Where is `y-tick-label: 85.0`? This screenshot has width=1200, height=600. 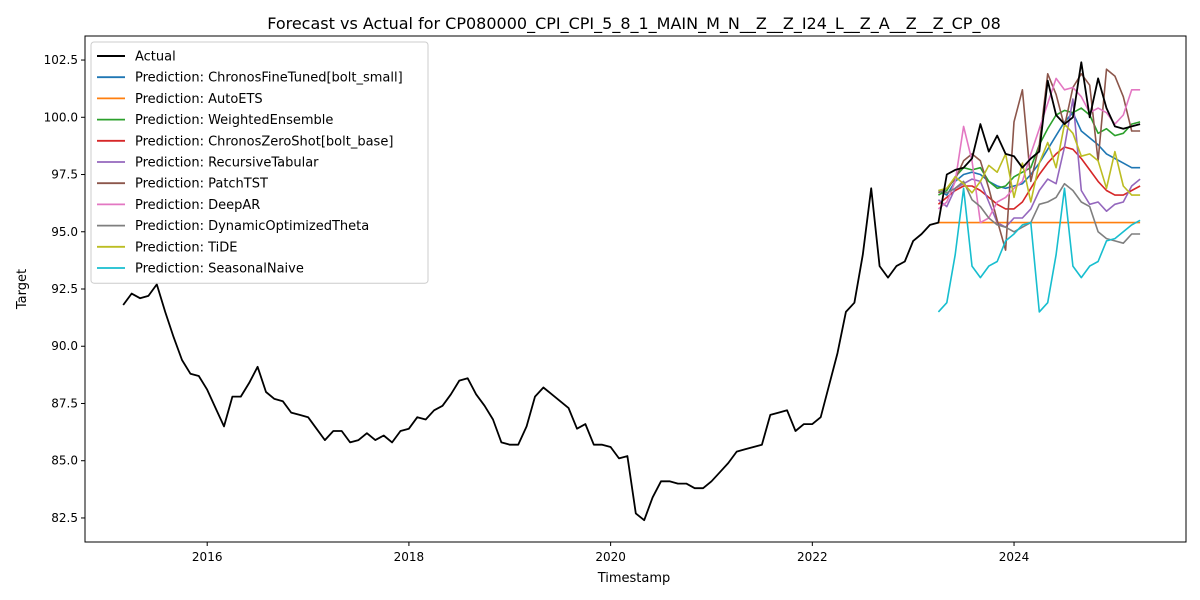 y-tick-label: 85.0 is located at coordinates (64, 461).